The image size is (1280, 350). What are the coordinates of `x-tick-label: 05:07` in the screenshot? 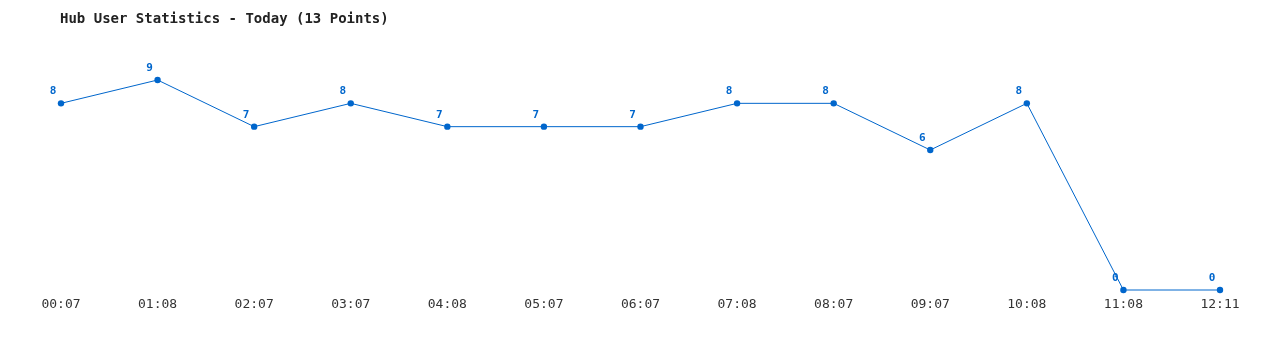 It's located at (544, 303).